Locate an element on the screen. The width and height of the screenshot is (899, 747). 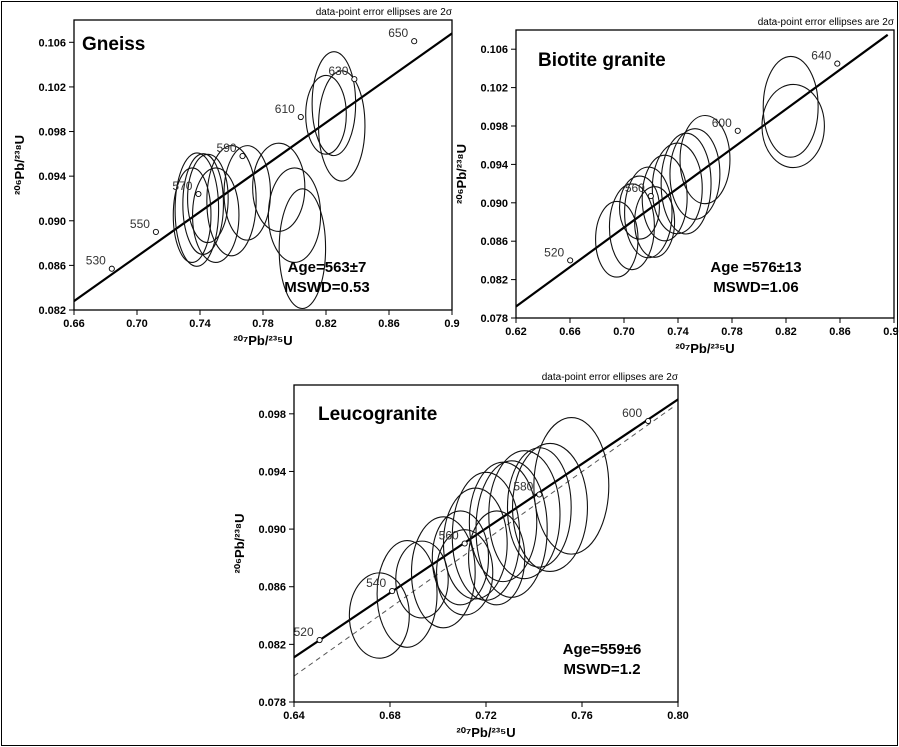
age-marker-label: 640 is located at coordinates (821, 56).